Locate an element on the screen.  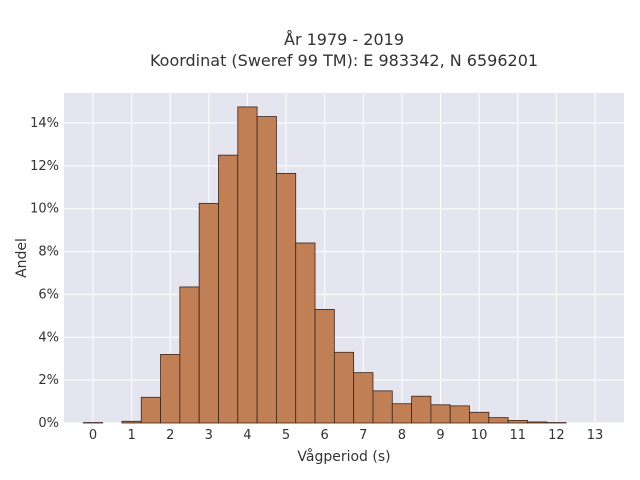
x-tick-label: 0 is located at coordinates (93, 435).